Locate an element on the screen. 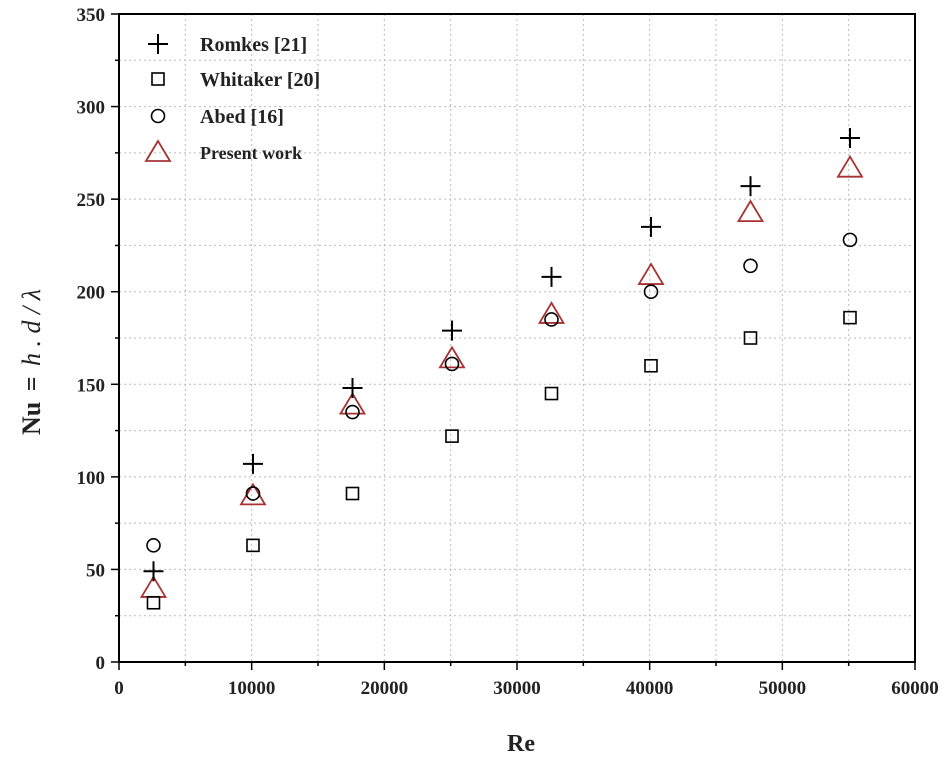 The width and height of the screenshot is (950, 757). x-tick-label: 20000 is located at coordinates (385, 688).